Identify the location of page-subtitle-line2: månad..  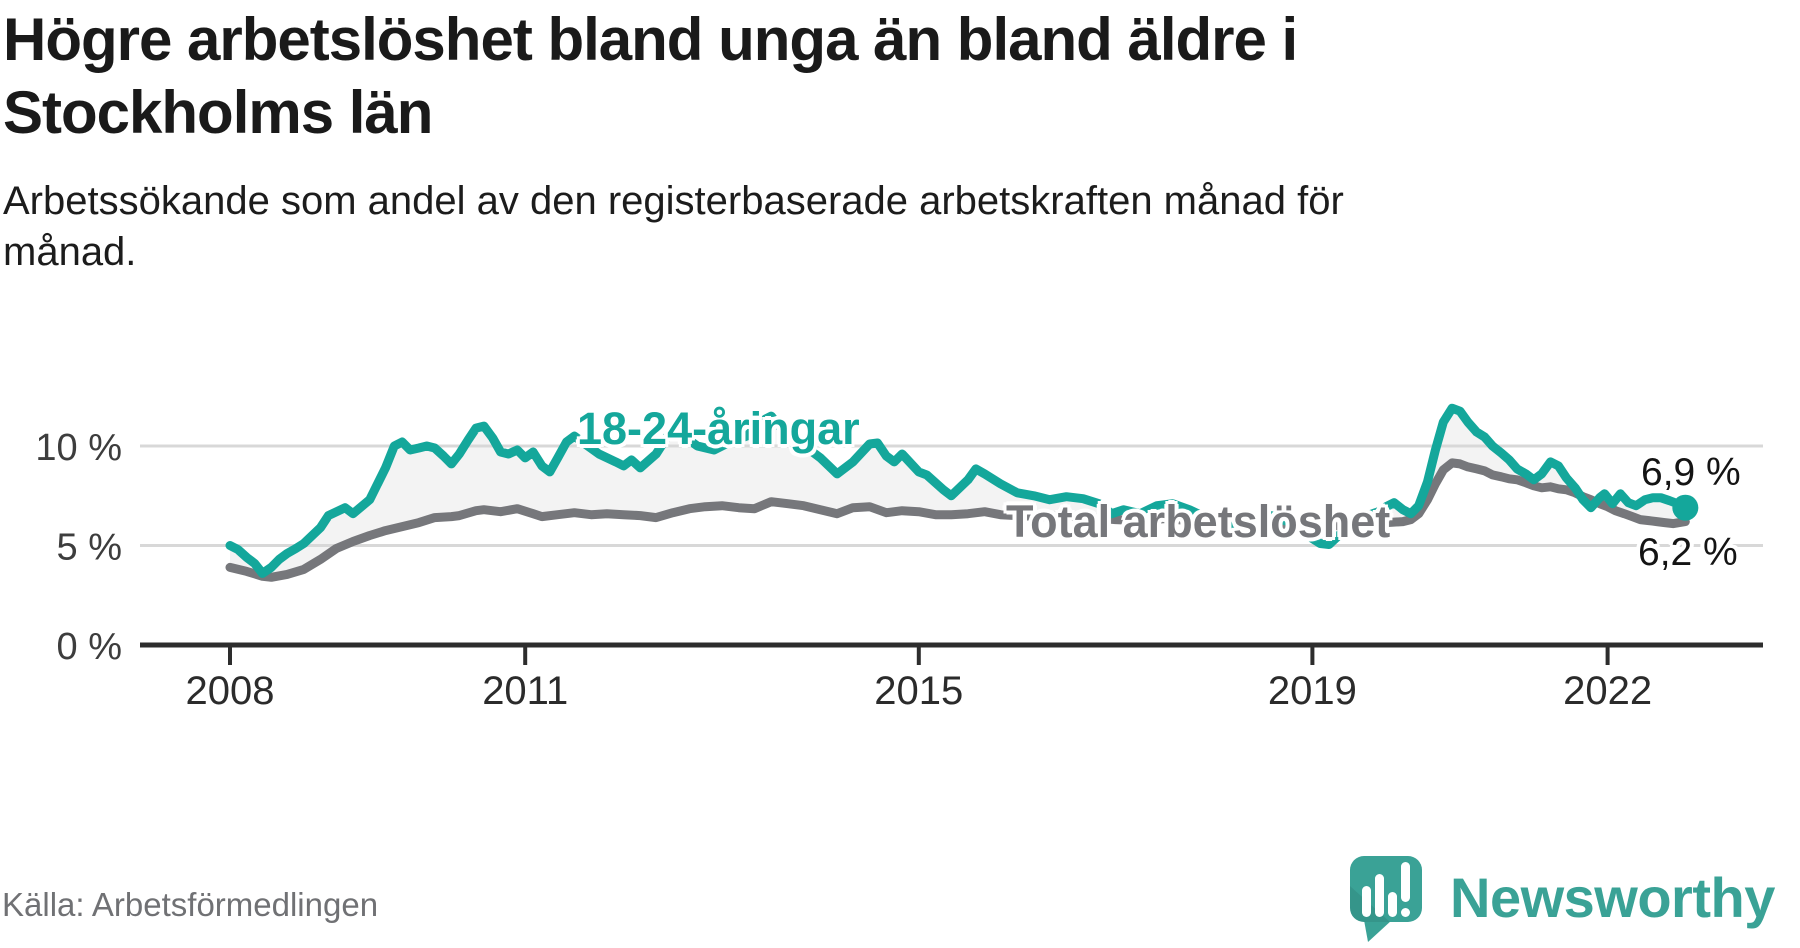
(70, 251).